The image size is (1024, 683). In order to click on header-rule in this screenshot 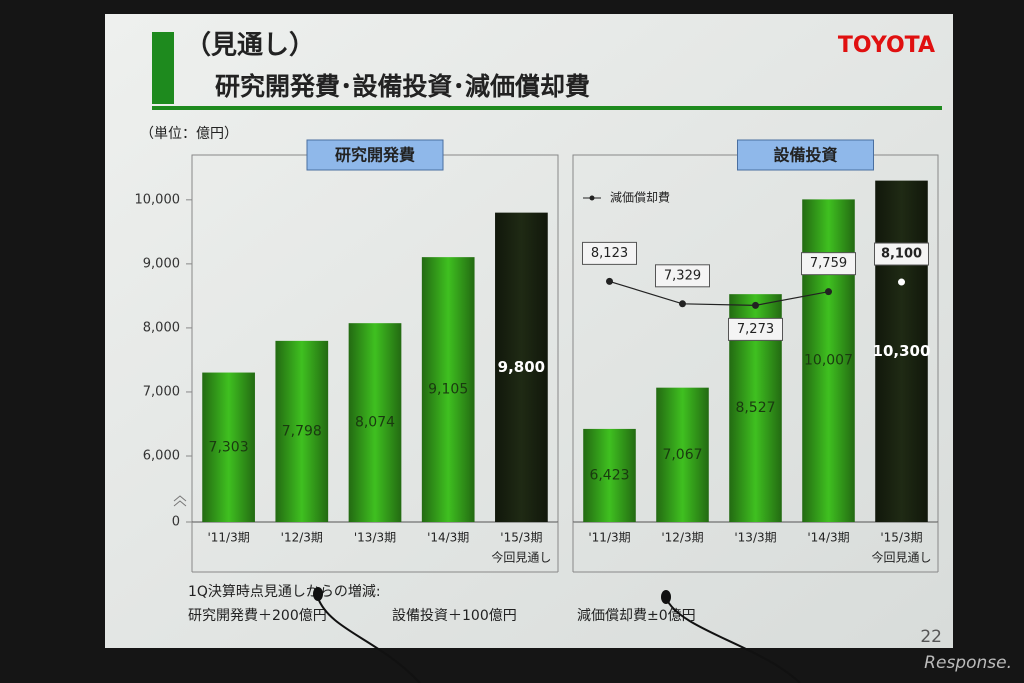, I will do `click(547, 108)`.